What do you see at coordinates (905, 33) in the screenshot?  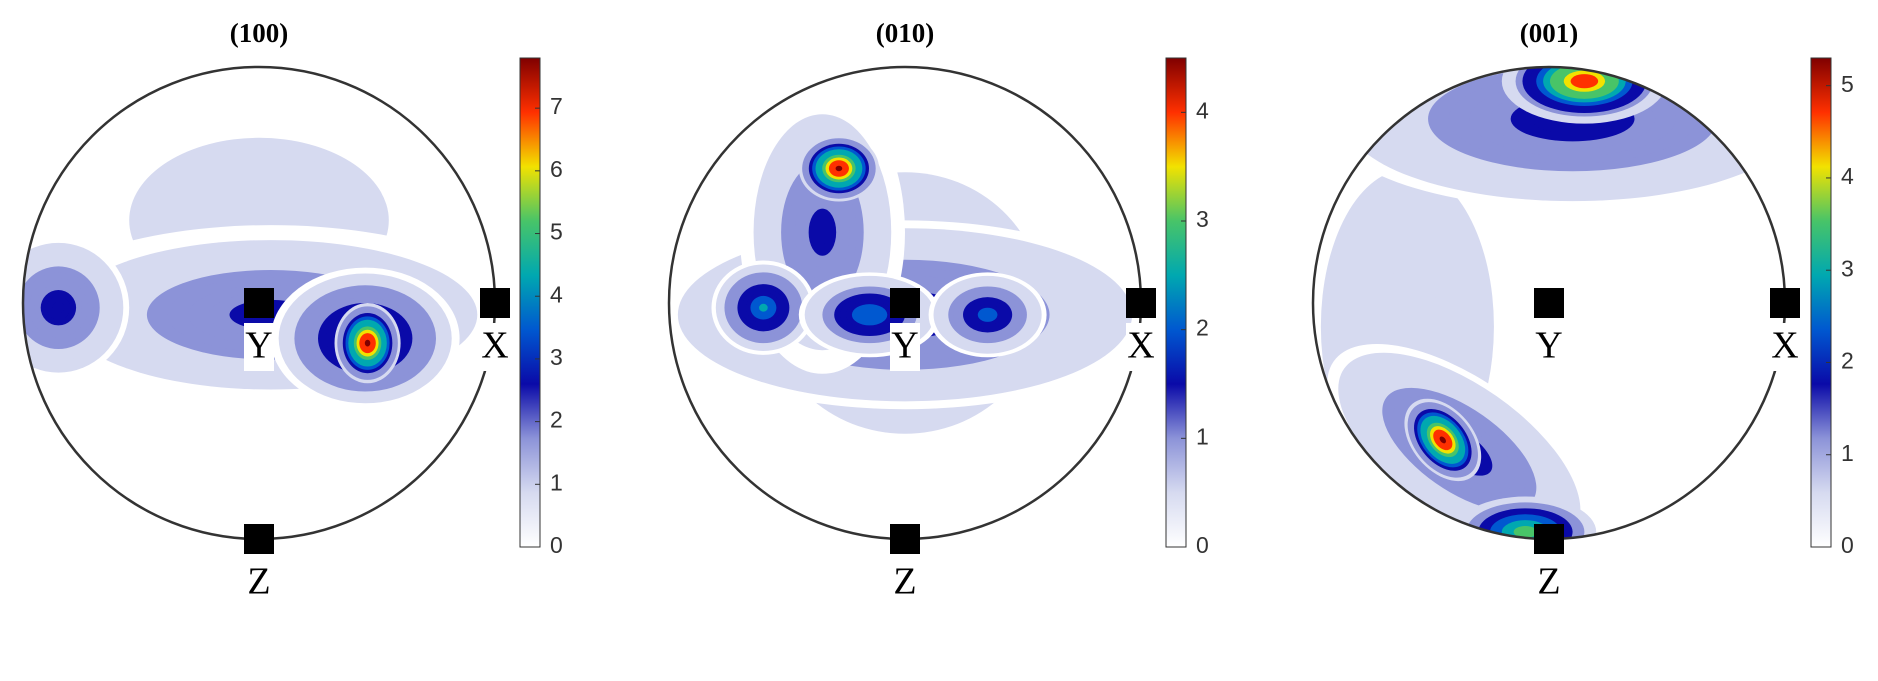 I see `chart-title: (010)` at bounding box center [905, 33].